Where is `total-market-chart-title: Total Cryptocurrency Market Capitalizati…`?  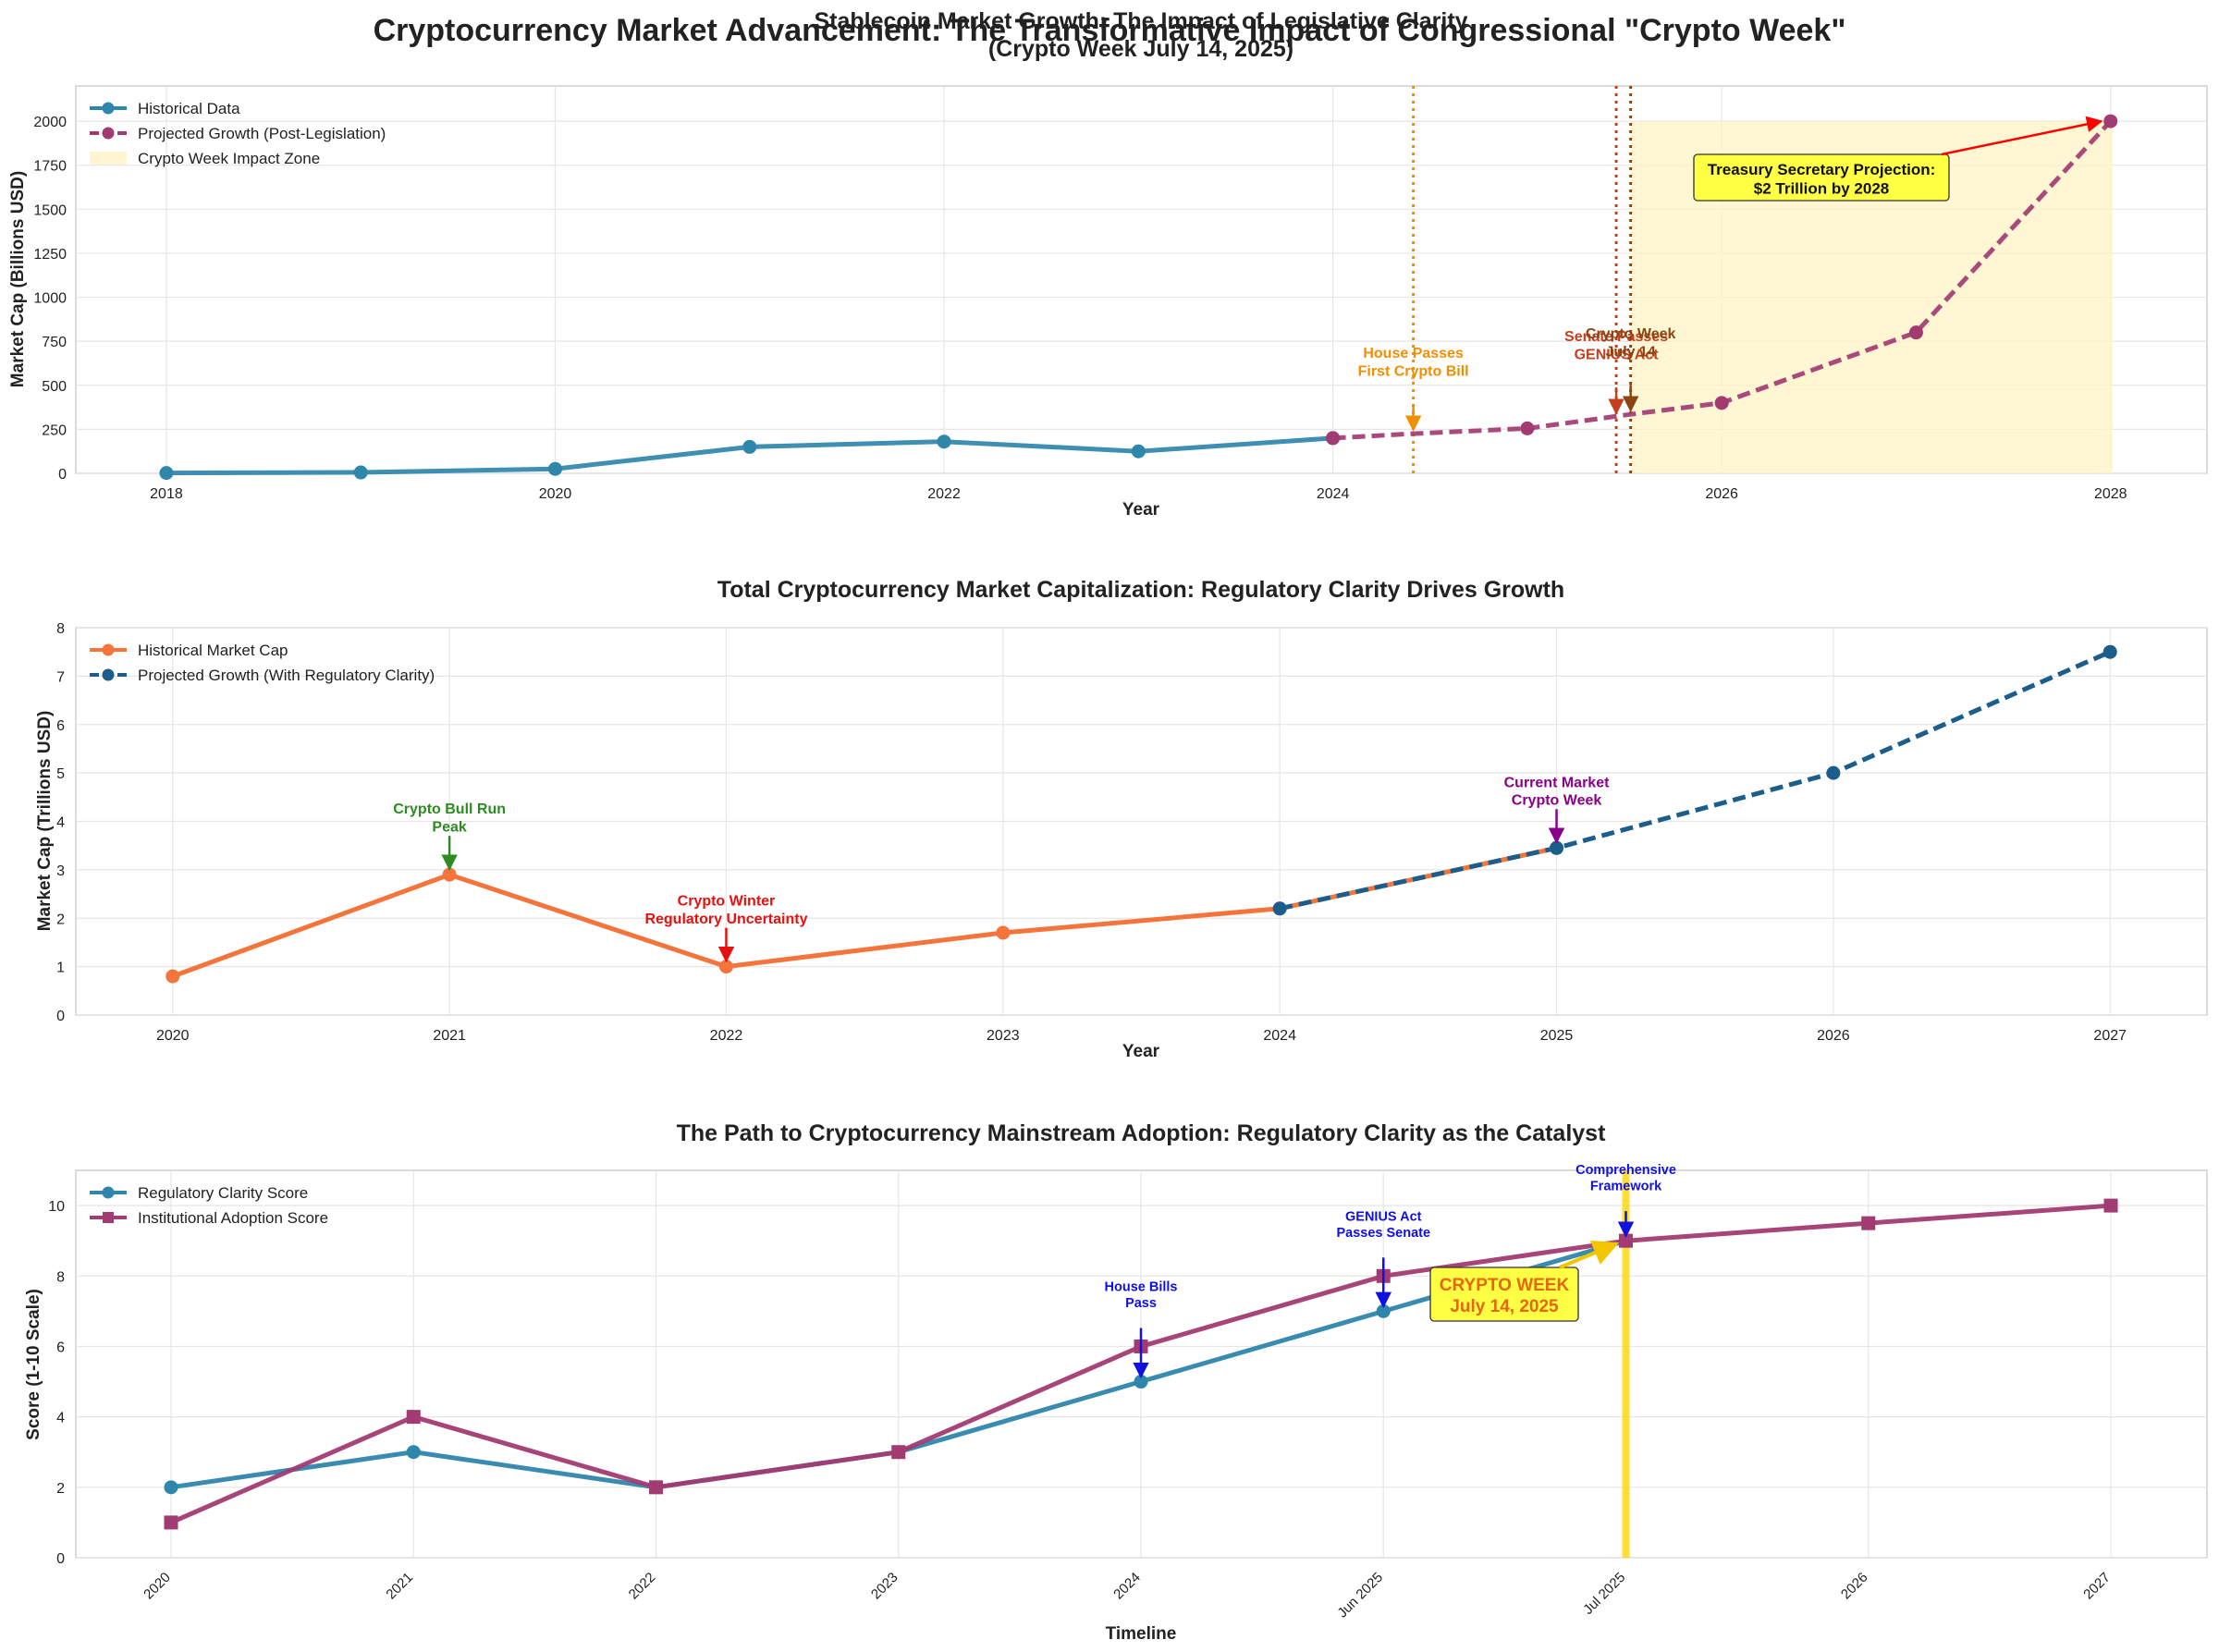
total-market-chart-title: Total Cryptocurrency Market Capitalizati… is located at coordinates (1140, 590).